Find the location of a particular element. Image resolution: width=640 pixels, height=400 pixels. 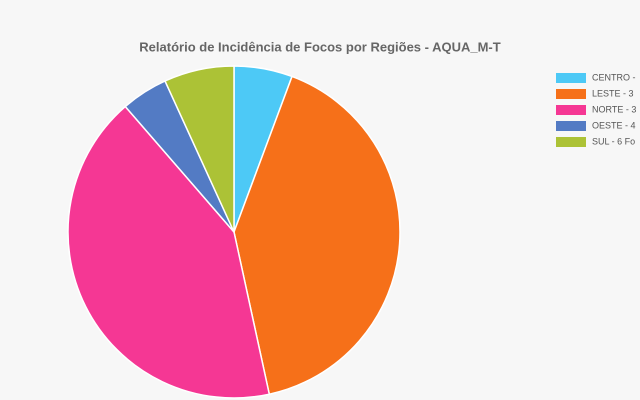

legend-label: LESTE - 3 is located at coordinates (613, 93).